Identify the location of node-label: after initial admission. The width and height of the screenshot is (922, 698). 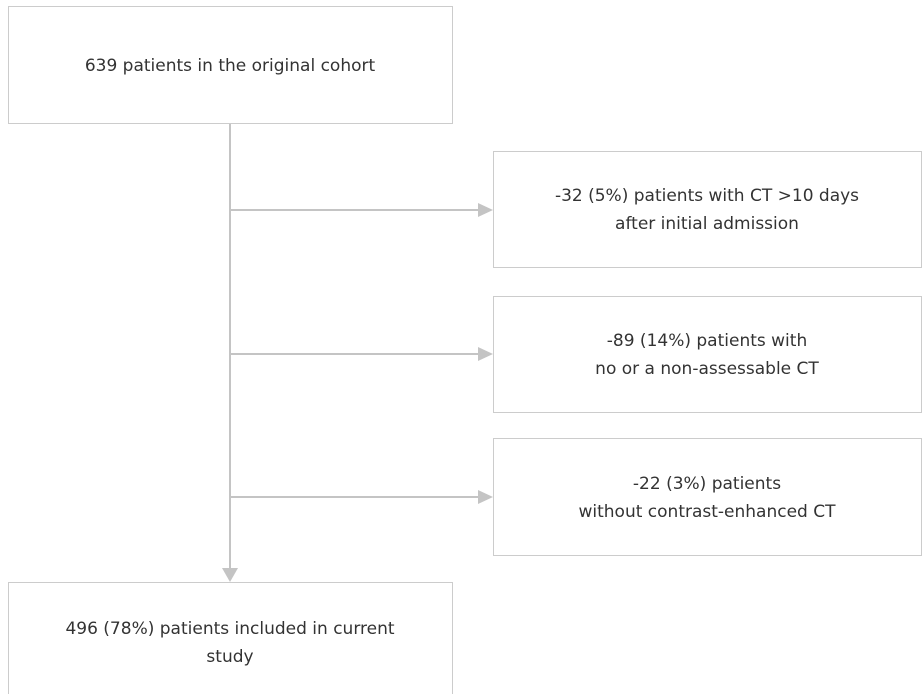
(707, 224).